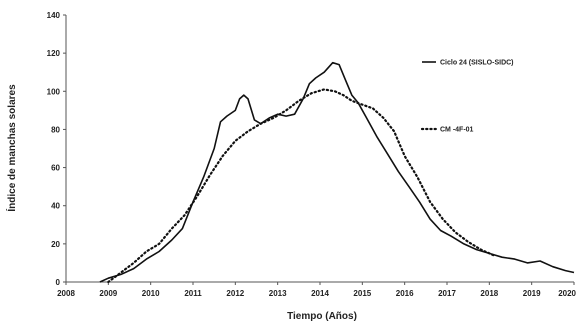 This screenshot has width=585, height=325. Describe the element at coordinates (320, 293) in the screenshot. I see `x-tick-label: 2014` at that location.